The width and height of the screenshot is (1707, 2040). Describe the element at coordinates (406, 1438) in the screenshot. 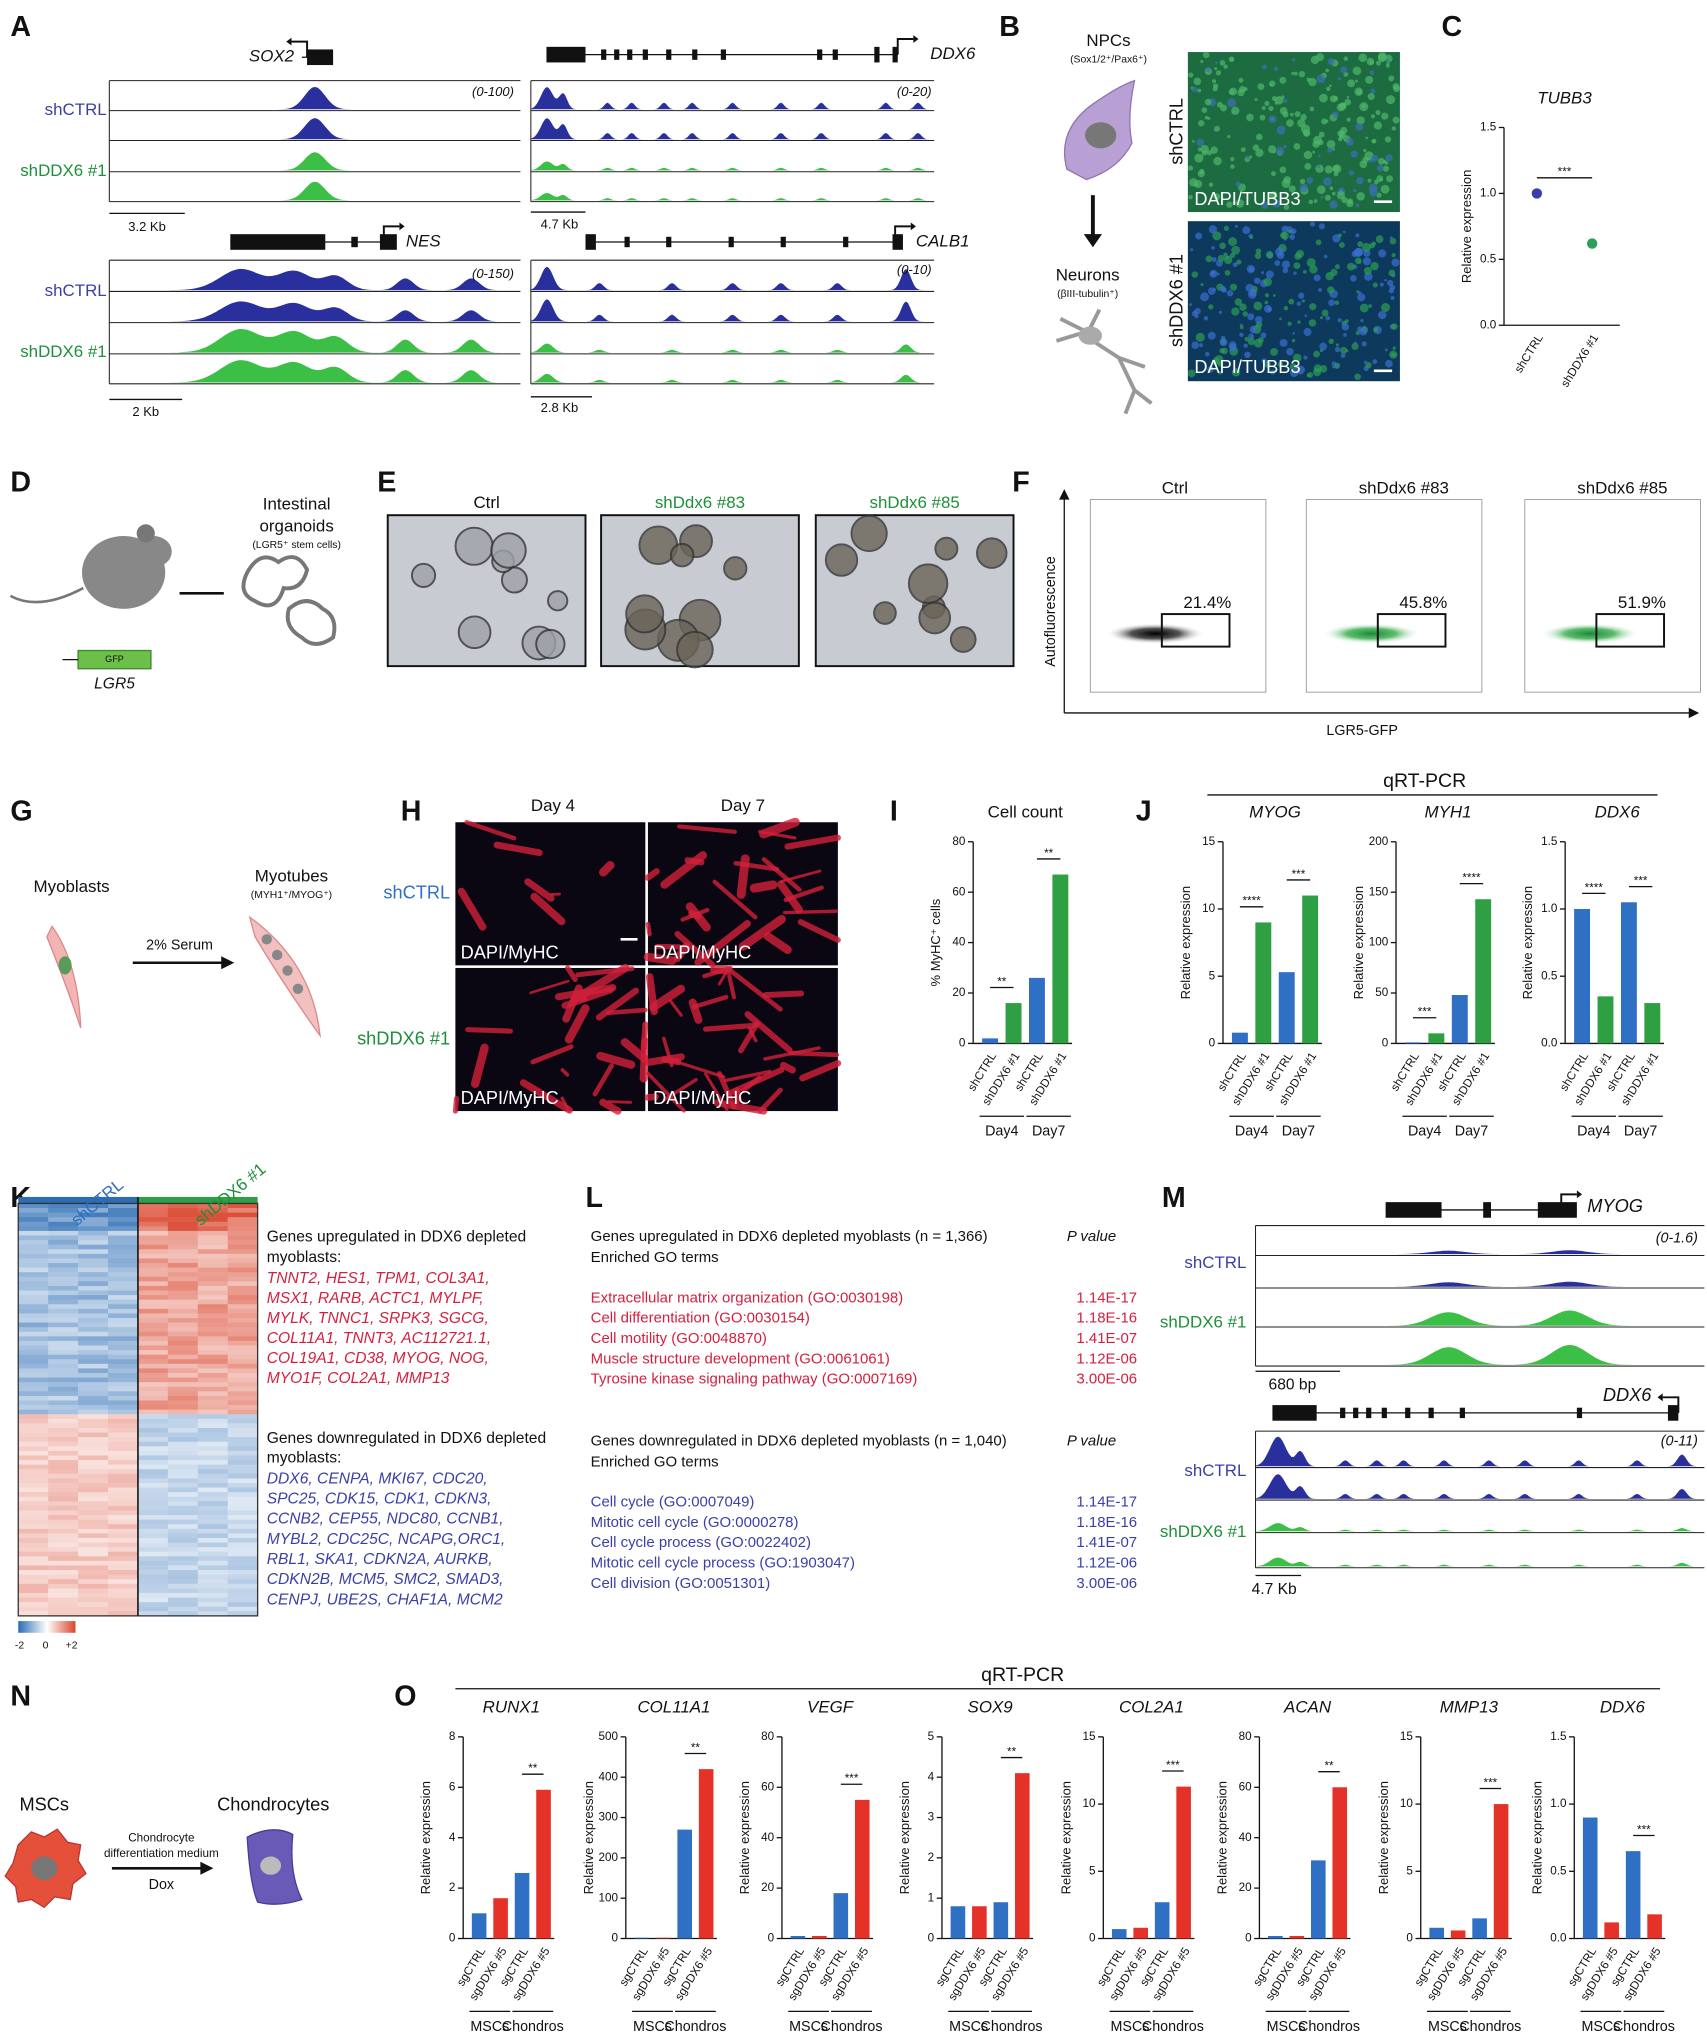

I see `label: Genes downregulated in DDX6 depleted` at that location.